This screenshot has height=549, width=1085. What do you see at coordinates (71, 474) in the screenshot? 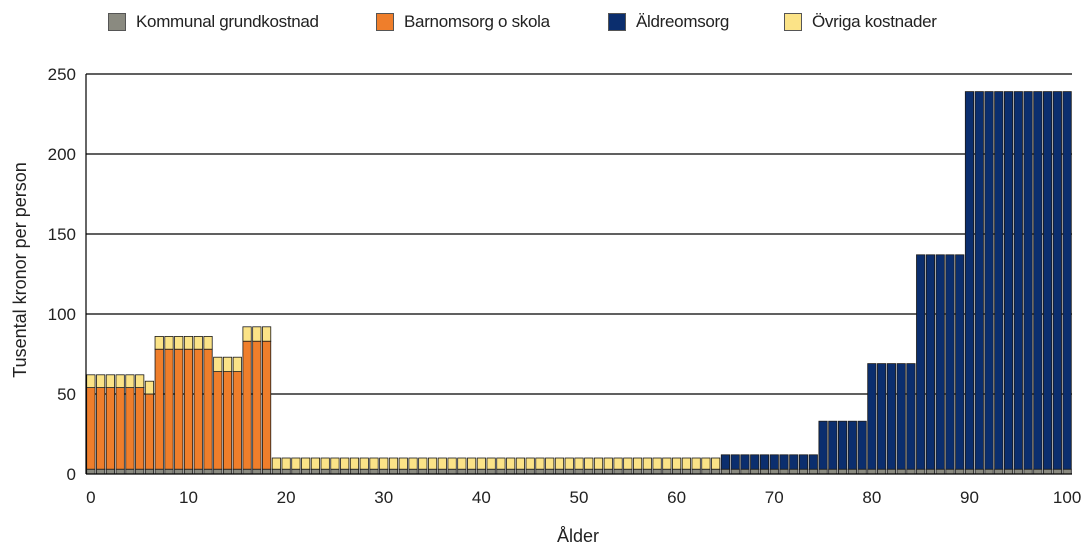
I see `y-tick-label: 0` at bounding box center [71, 474].